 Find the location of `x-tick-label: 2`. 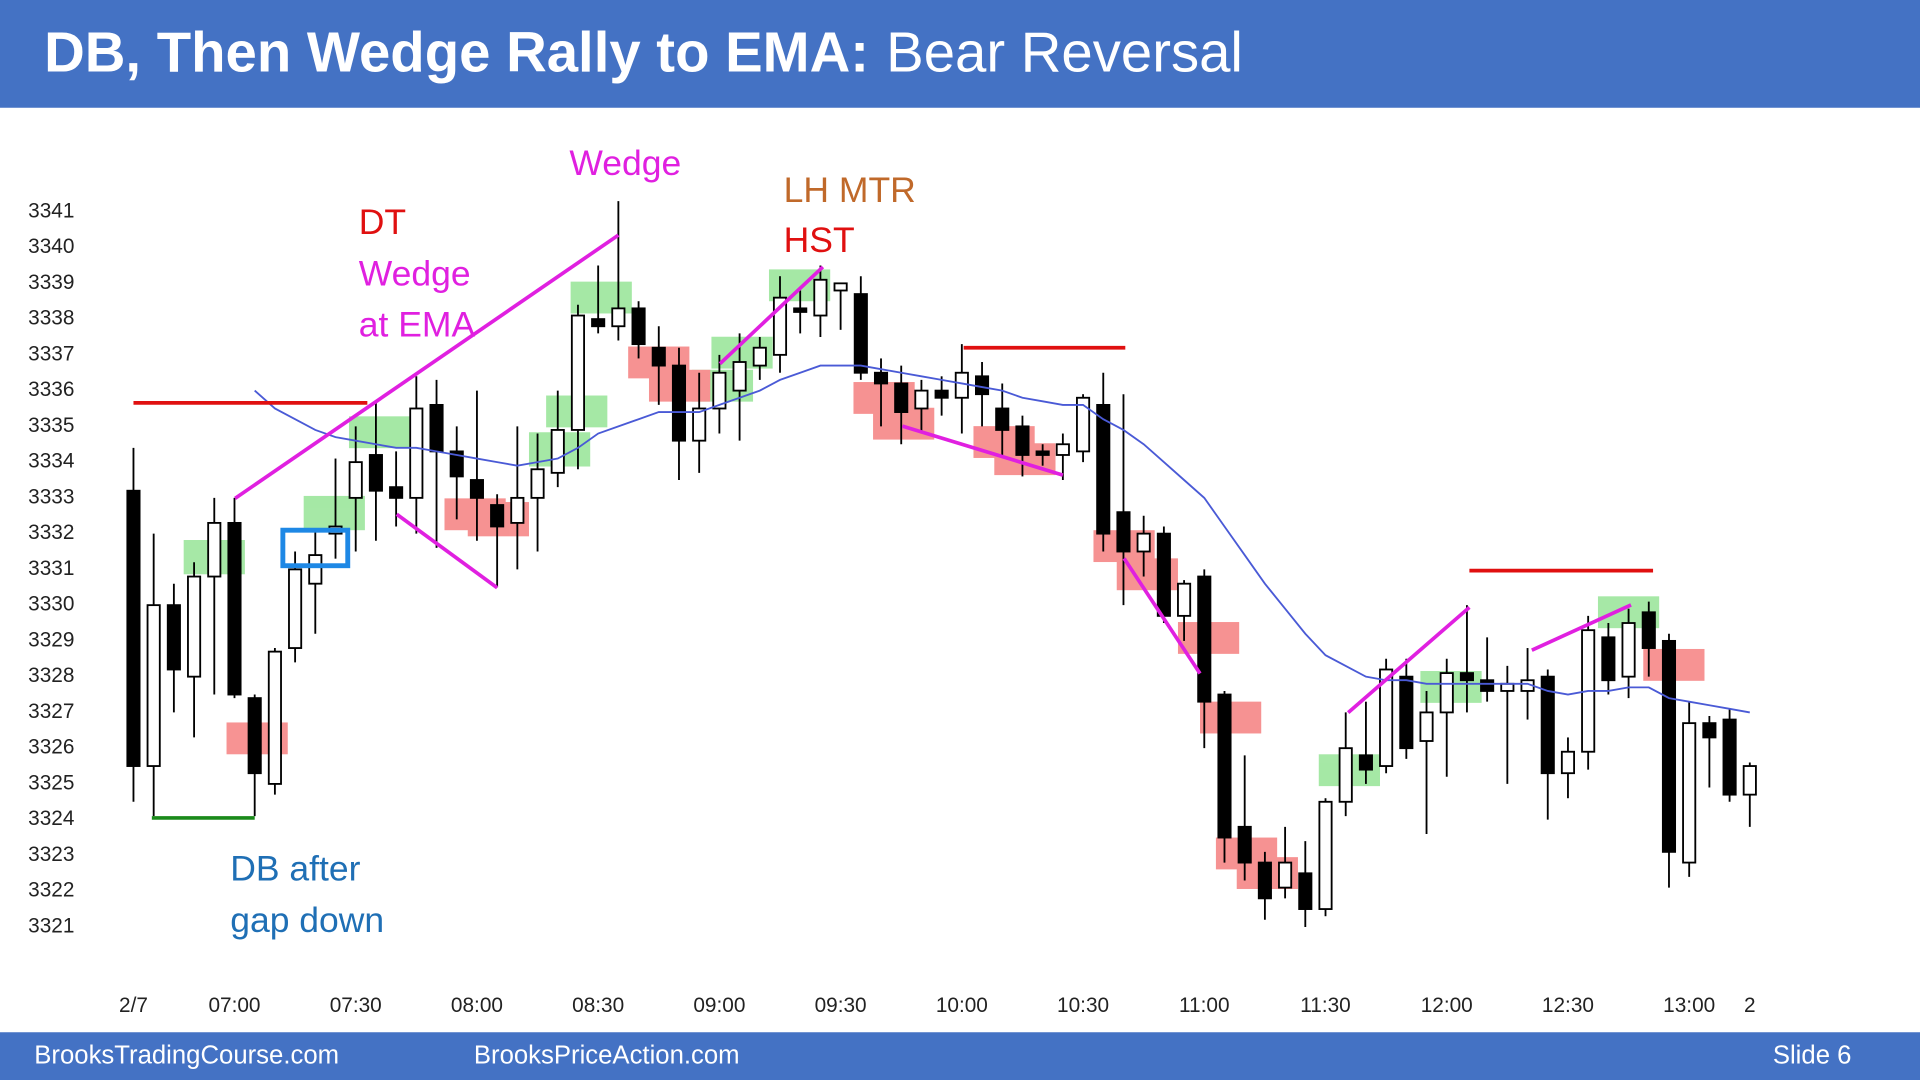

x-tick-label: 2 is located at coordinates (1750, 1005).